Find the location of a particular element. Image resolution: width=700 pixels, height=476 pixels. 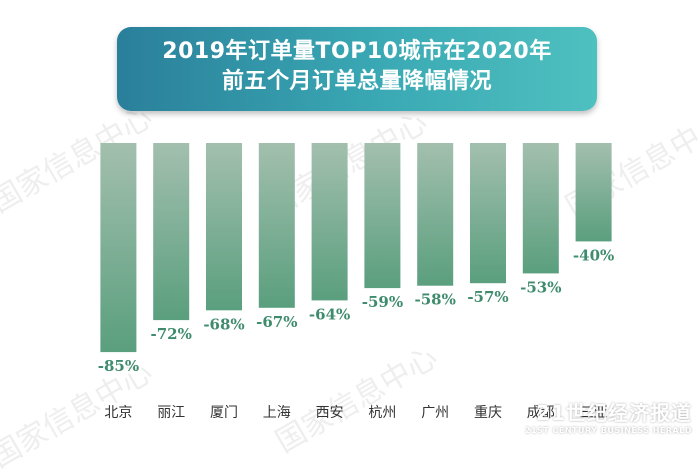

category-label-4: 西安 is located at coordinates (330, 413).